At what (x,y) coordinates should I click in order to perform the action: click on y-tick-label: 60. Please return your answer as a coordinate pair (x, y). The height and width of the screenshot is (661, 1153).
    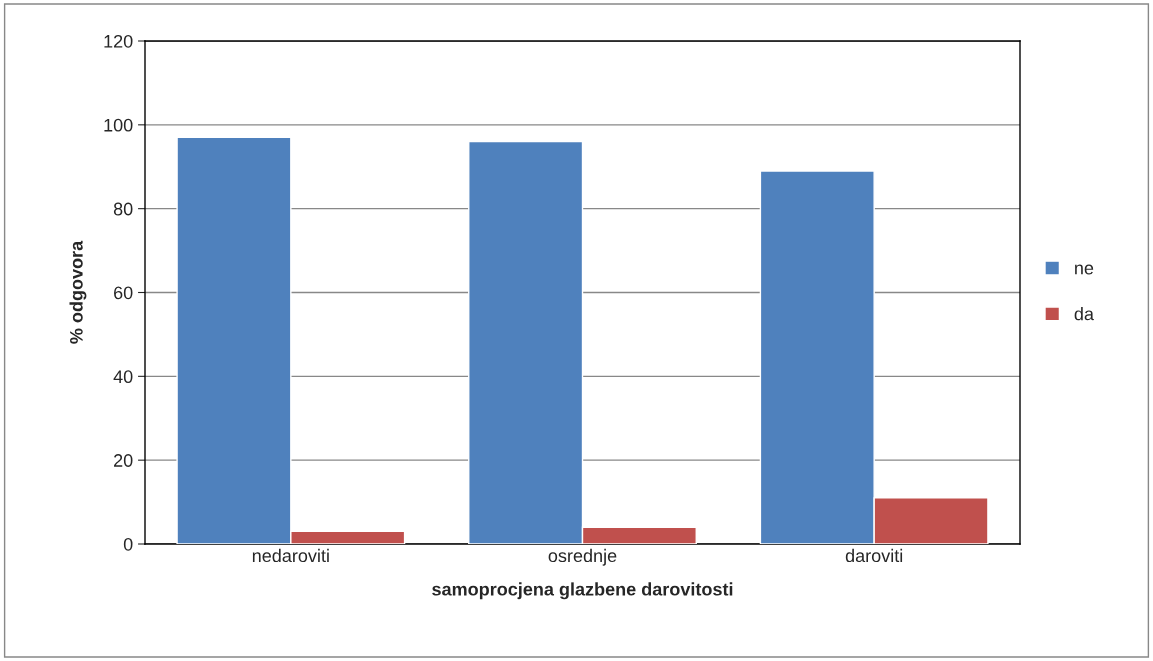
    Looking at the image, I should click on (123, 293).